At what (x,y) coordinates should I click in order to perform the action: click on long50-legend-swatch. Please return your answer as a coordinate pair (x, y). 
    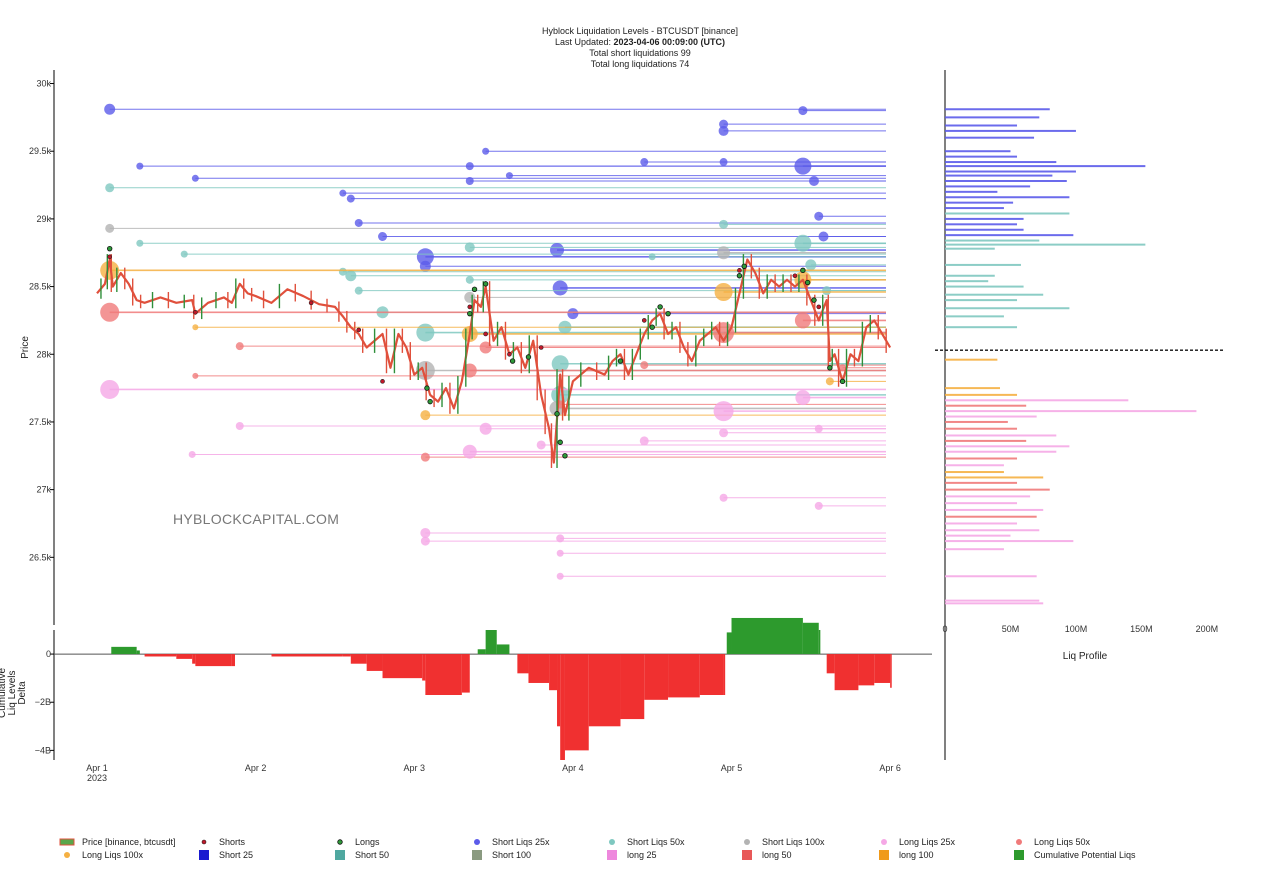
    Looking at the image, I should click on (1019, 842).